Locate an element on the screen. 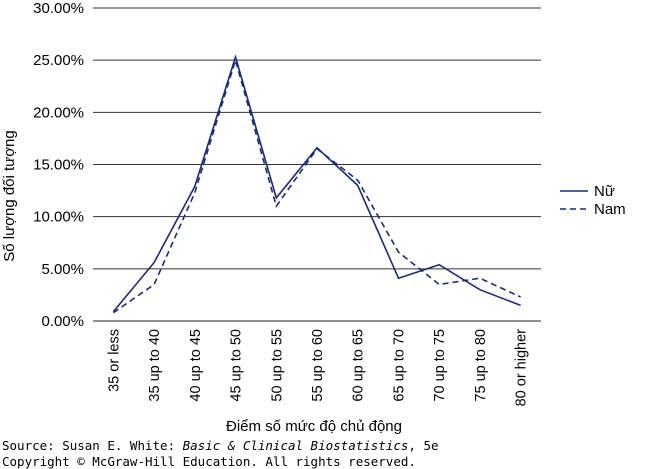  x-tick-label: 45 up to 50 is located at coordinates (237, 365).